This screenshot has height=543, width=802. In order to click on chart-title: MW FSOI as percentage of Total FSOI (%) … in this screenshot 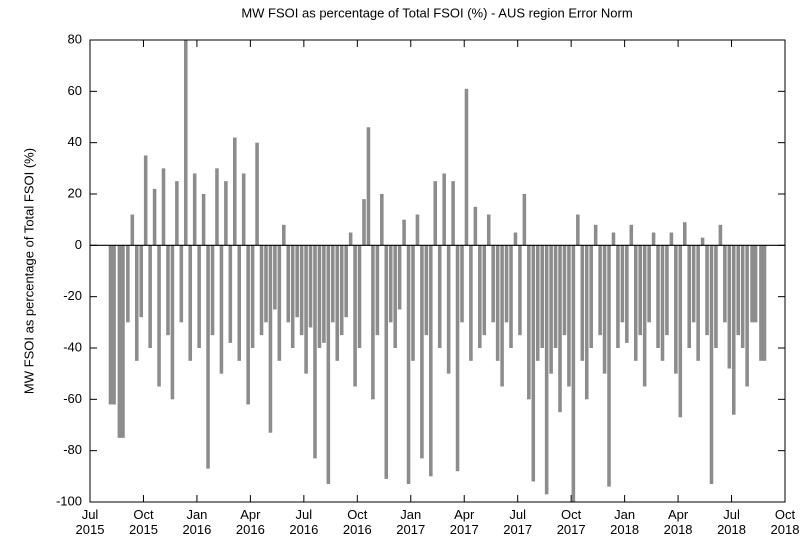, I will do `click(436, 12)`.